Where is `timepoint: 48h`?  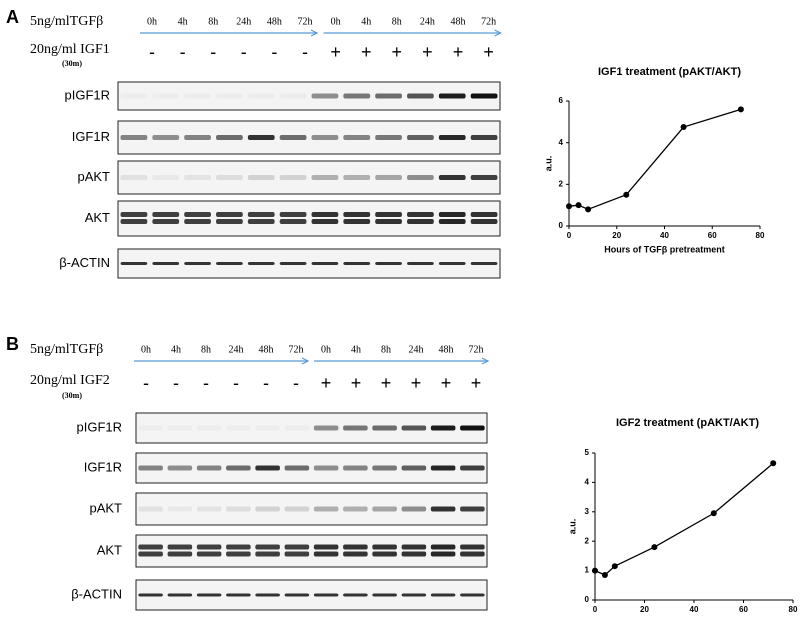 timepoint: 48h is located at coordinates (266, 349).